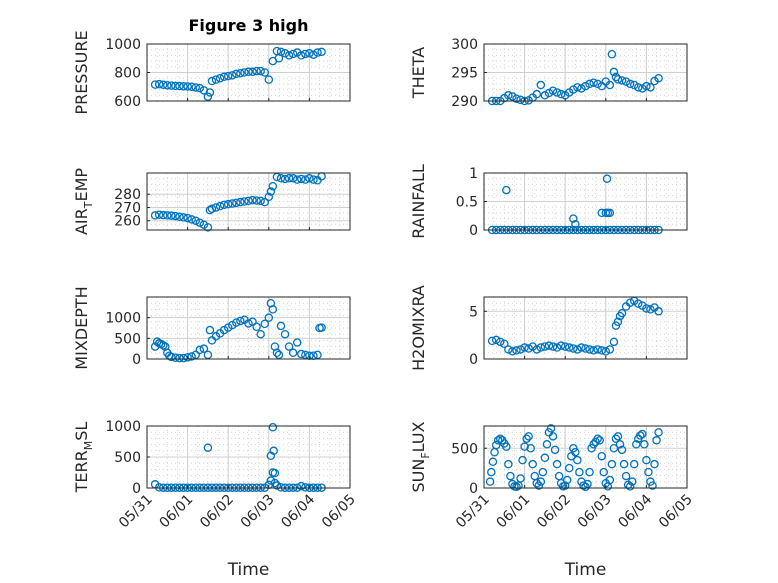 The width and height of the screenshot is (778, 583). Describe the element at coordinates (127, 458) in the screenshot. I see `y-tick-label: 500` at that location.